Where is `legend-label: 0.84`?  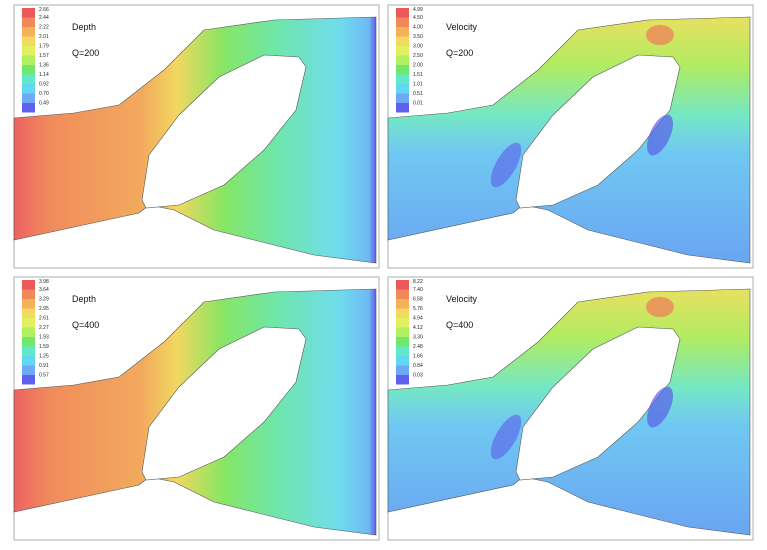 legend-label: 0.84 is located at coordinates (418, 366).